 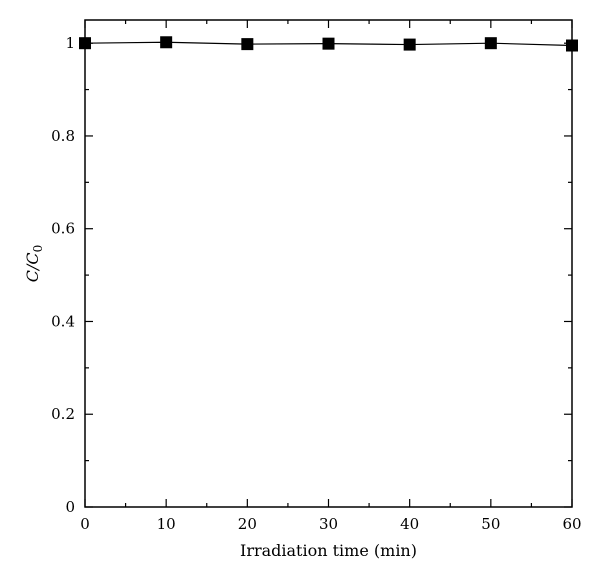 What do you see at coordinates (247, 524) in the screenshot?
I see `x-tick-label: 20` at bounding box center [247, 524].